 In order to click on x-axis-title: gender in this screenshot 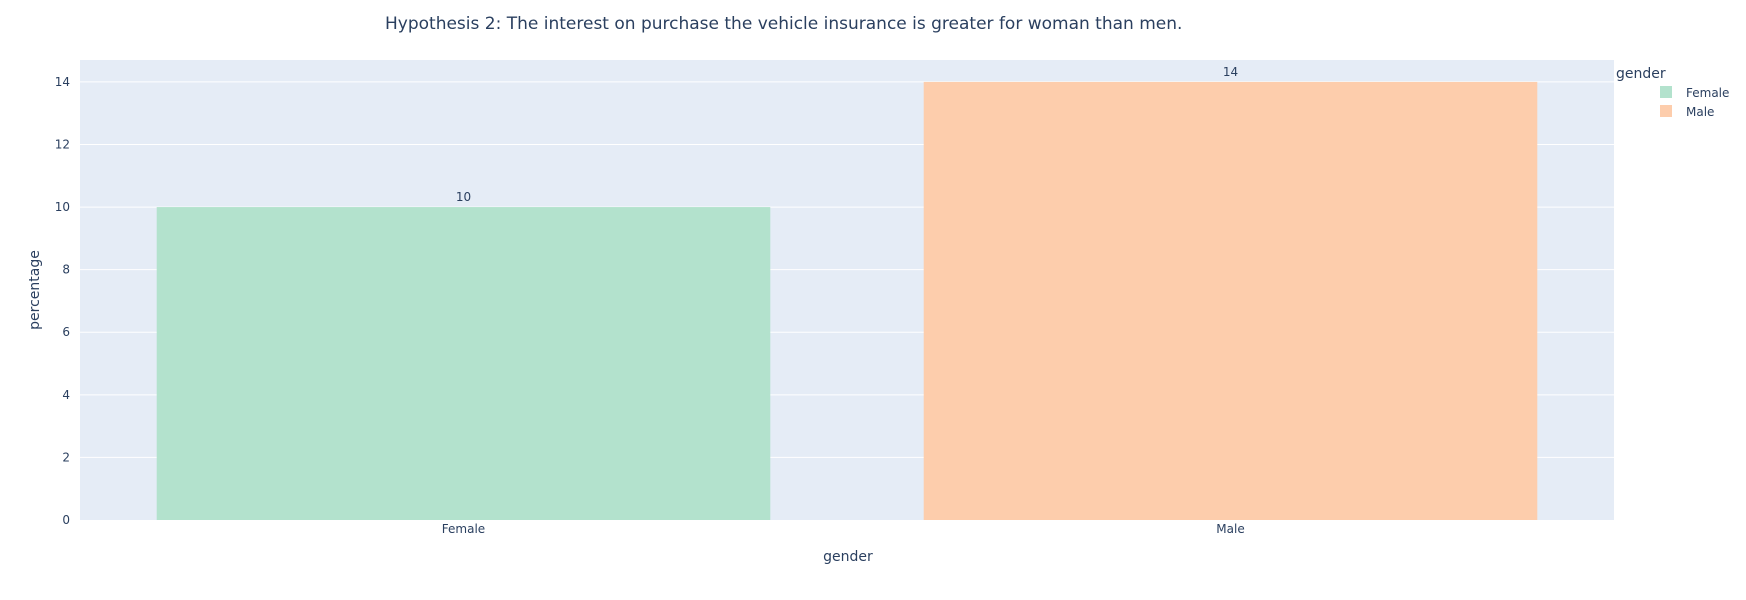, I will do `click(848, 557)`.